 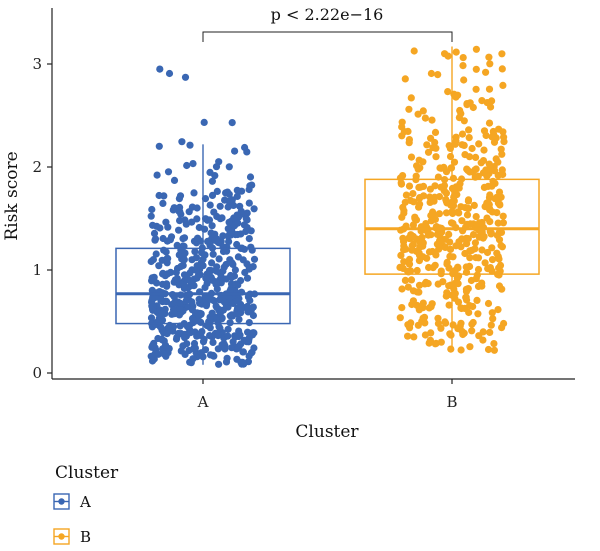 What do you see at coordinates (86, 504) in the screenshot?
I see `legend: Cluster A B` at bounding box center [86, 504].